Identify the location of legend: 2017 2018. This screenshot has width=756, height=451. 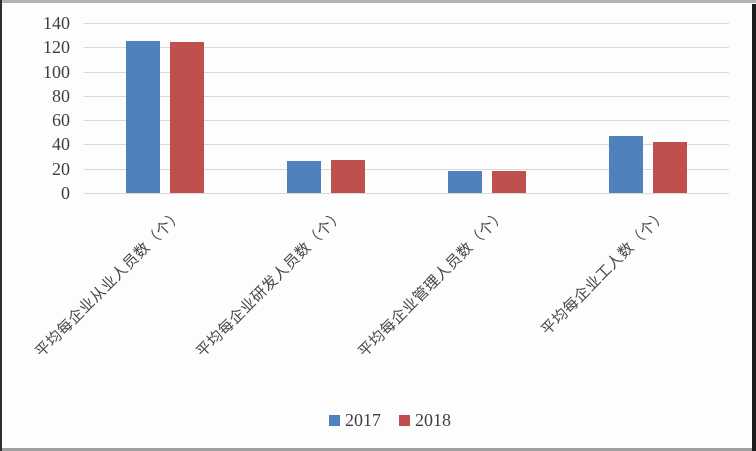
(378, 420).